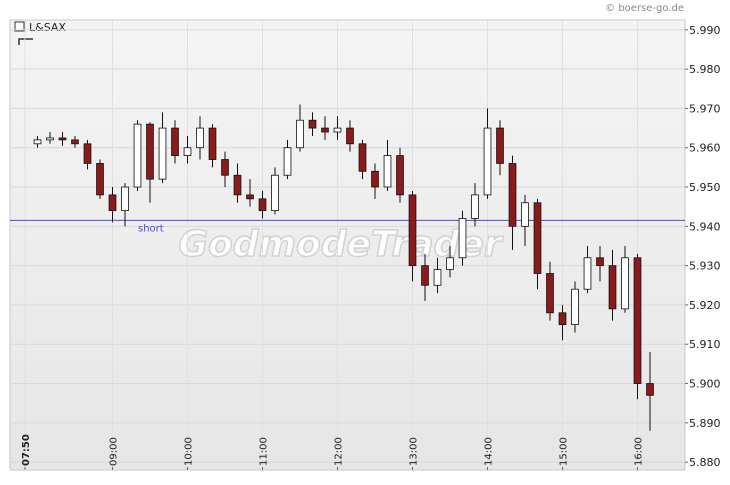  I want to click on y-tick-label: 5.980, so click(705, 69).